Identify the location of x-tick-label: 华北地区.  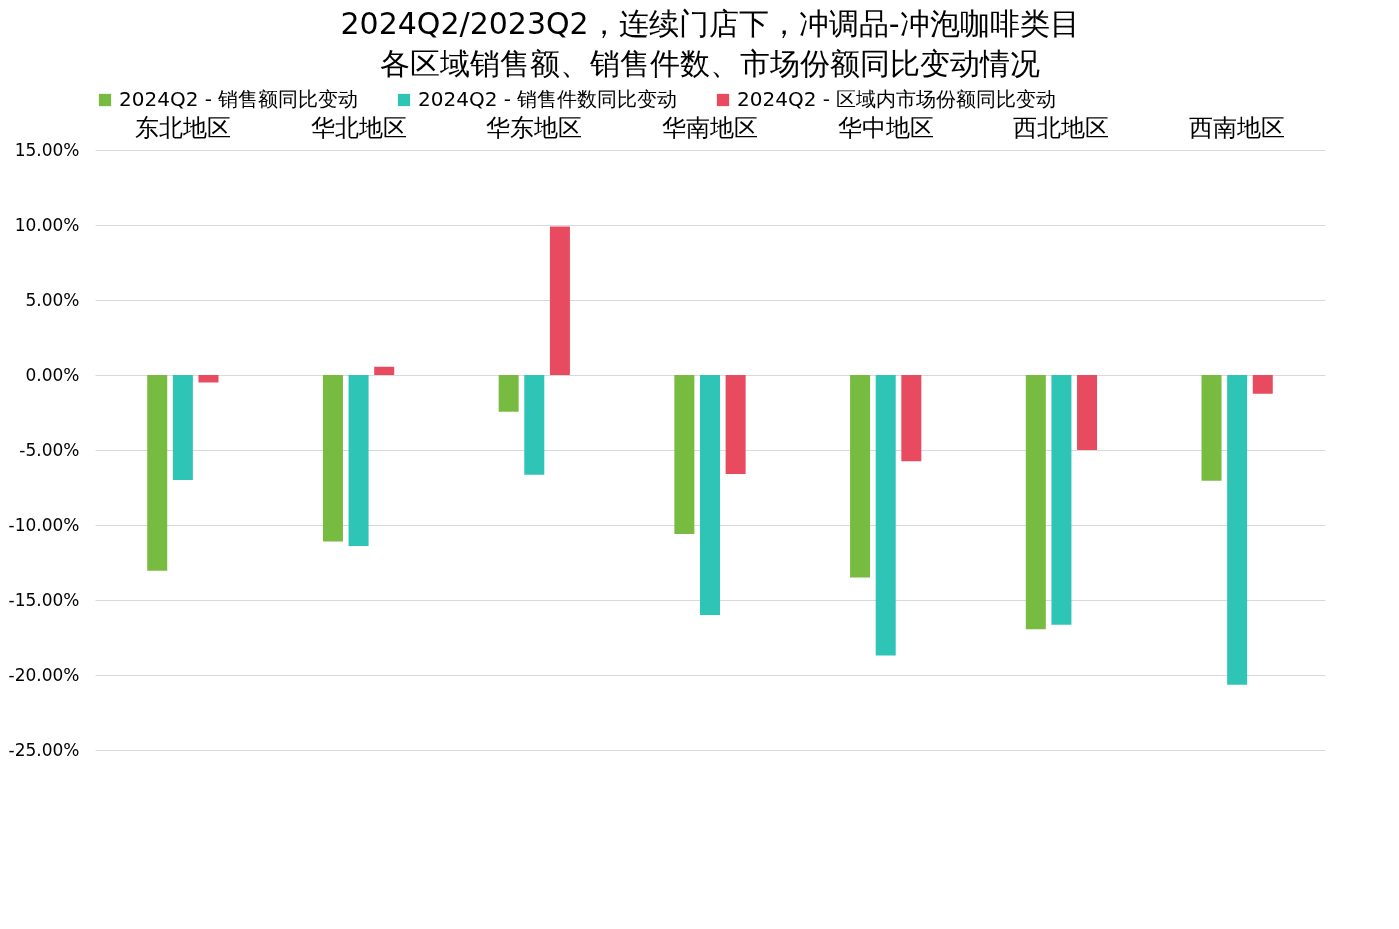
(358, 127).